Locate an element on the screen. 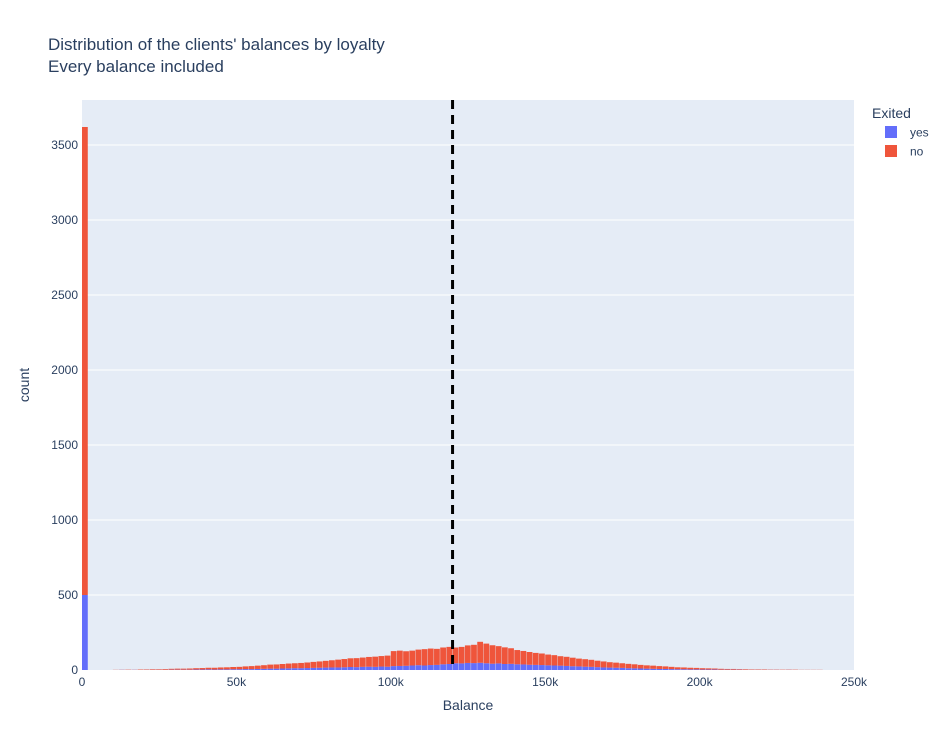 The height and width of the screenshot is (755, 950). legend-item-yes: yes is located at coordinates (907, 133).